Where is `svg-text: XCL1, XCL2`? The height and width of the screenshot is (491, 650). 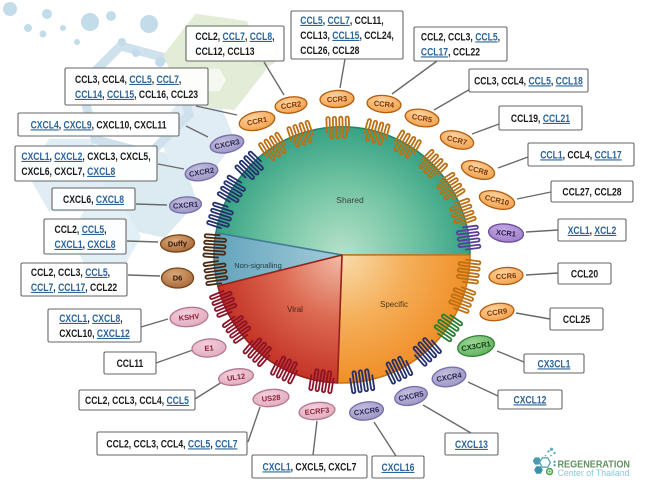
svg-text: XCL1, XCL2 is located at coordinates (592, 231).